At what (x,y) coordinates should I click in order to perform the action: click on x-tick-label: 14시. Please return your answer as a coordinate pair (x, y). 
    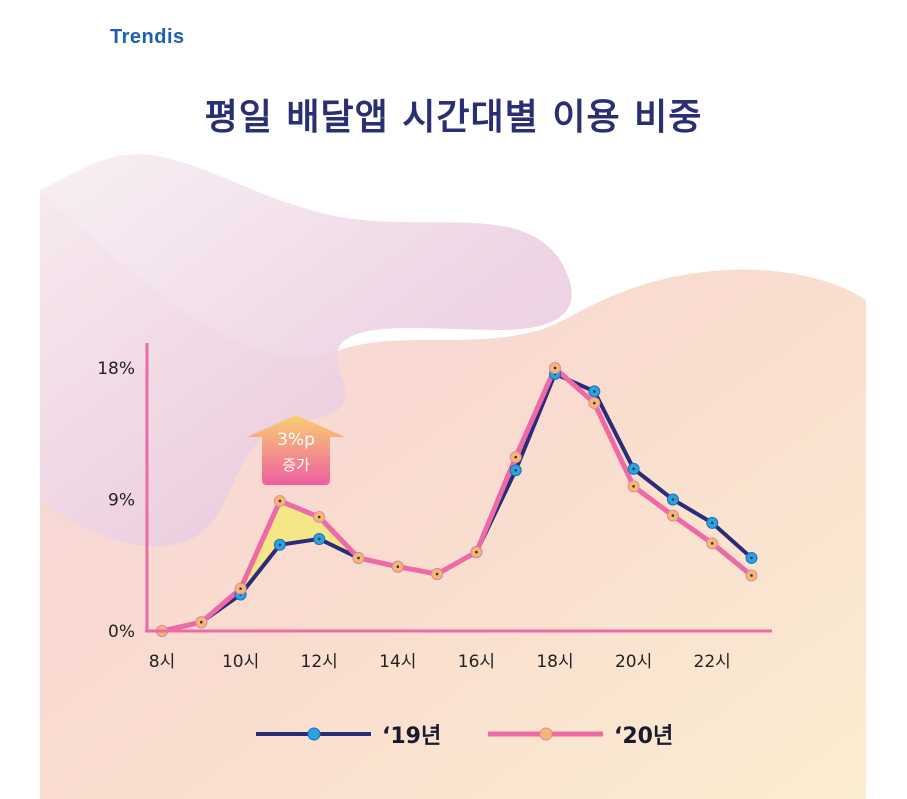
    Looking at the image, I should click on (397, 662).